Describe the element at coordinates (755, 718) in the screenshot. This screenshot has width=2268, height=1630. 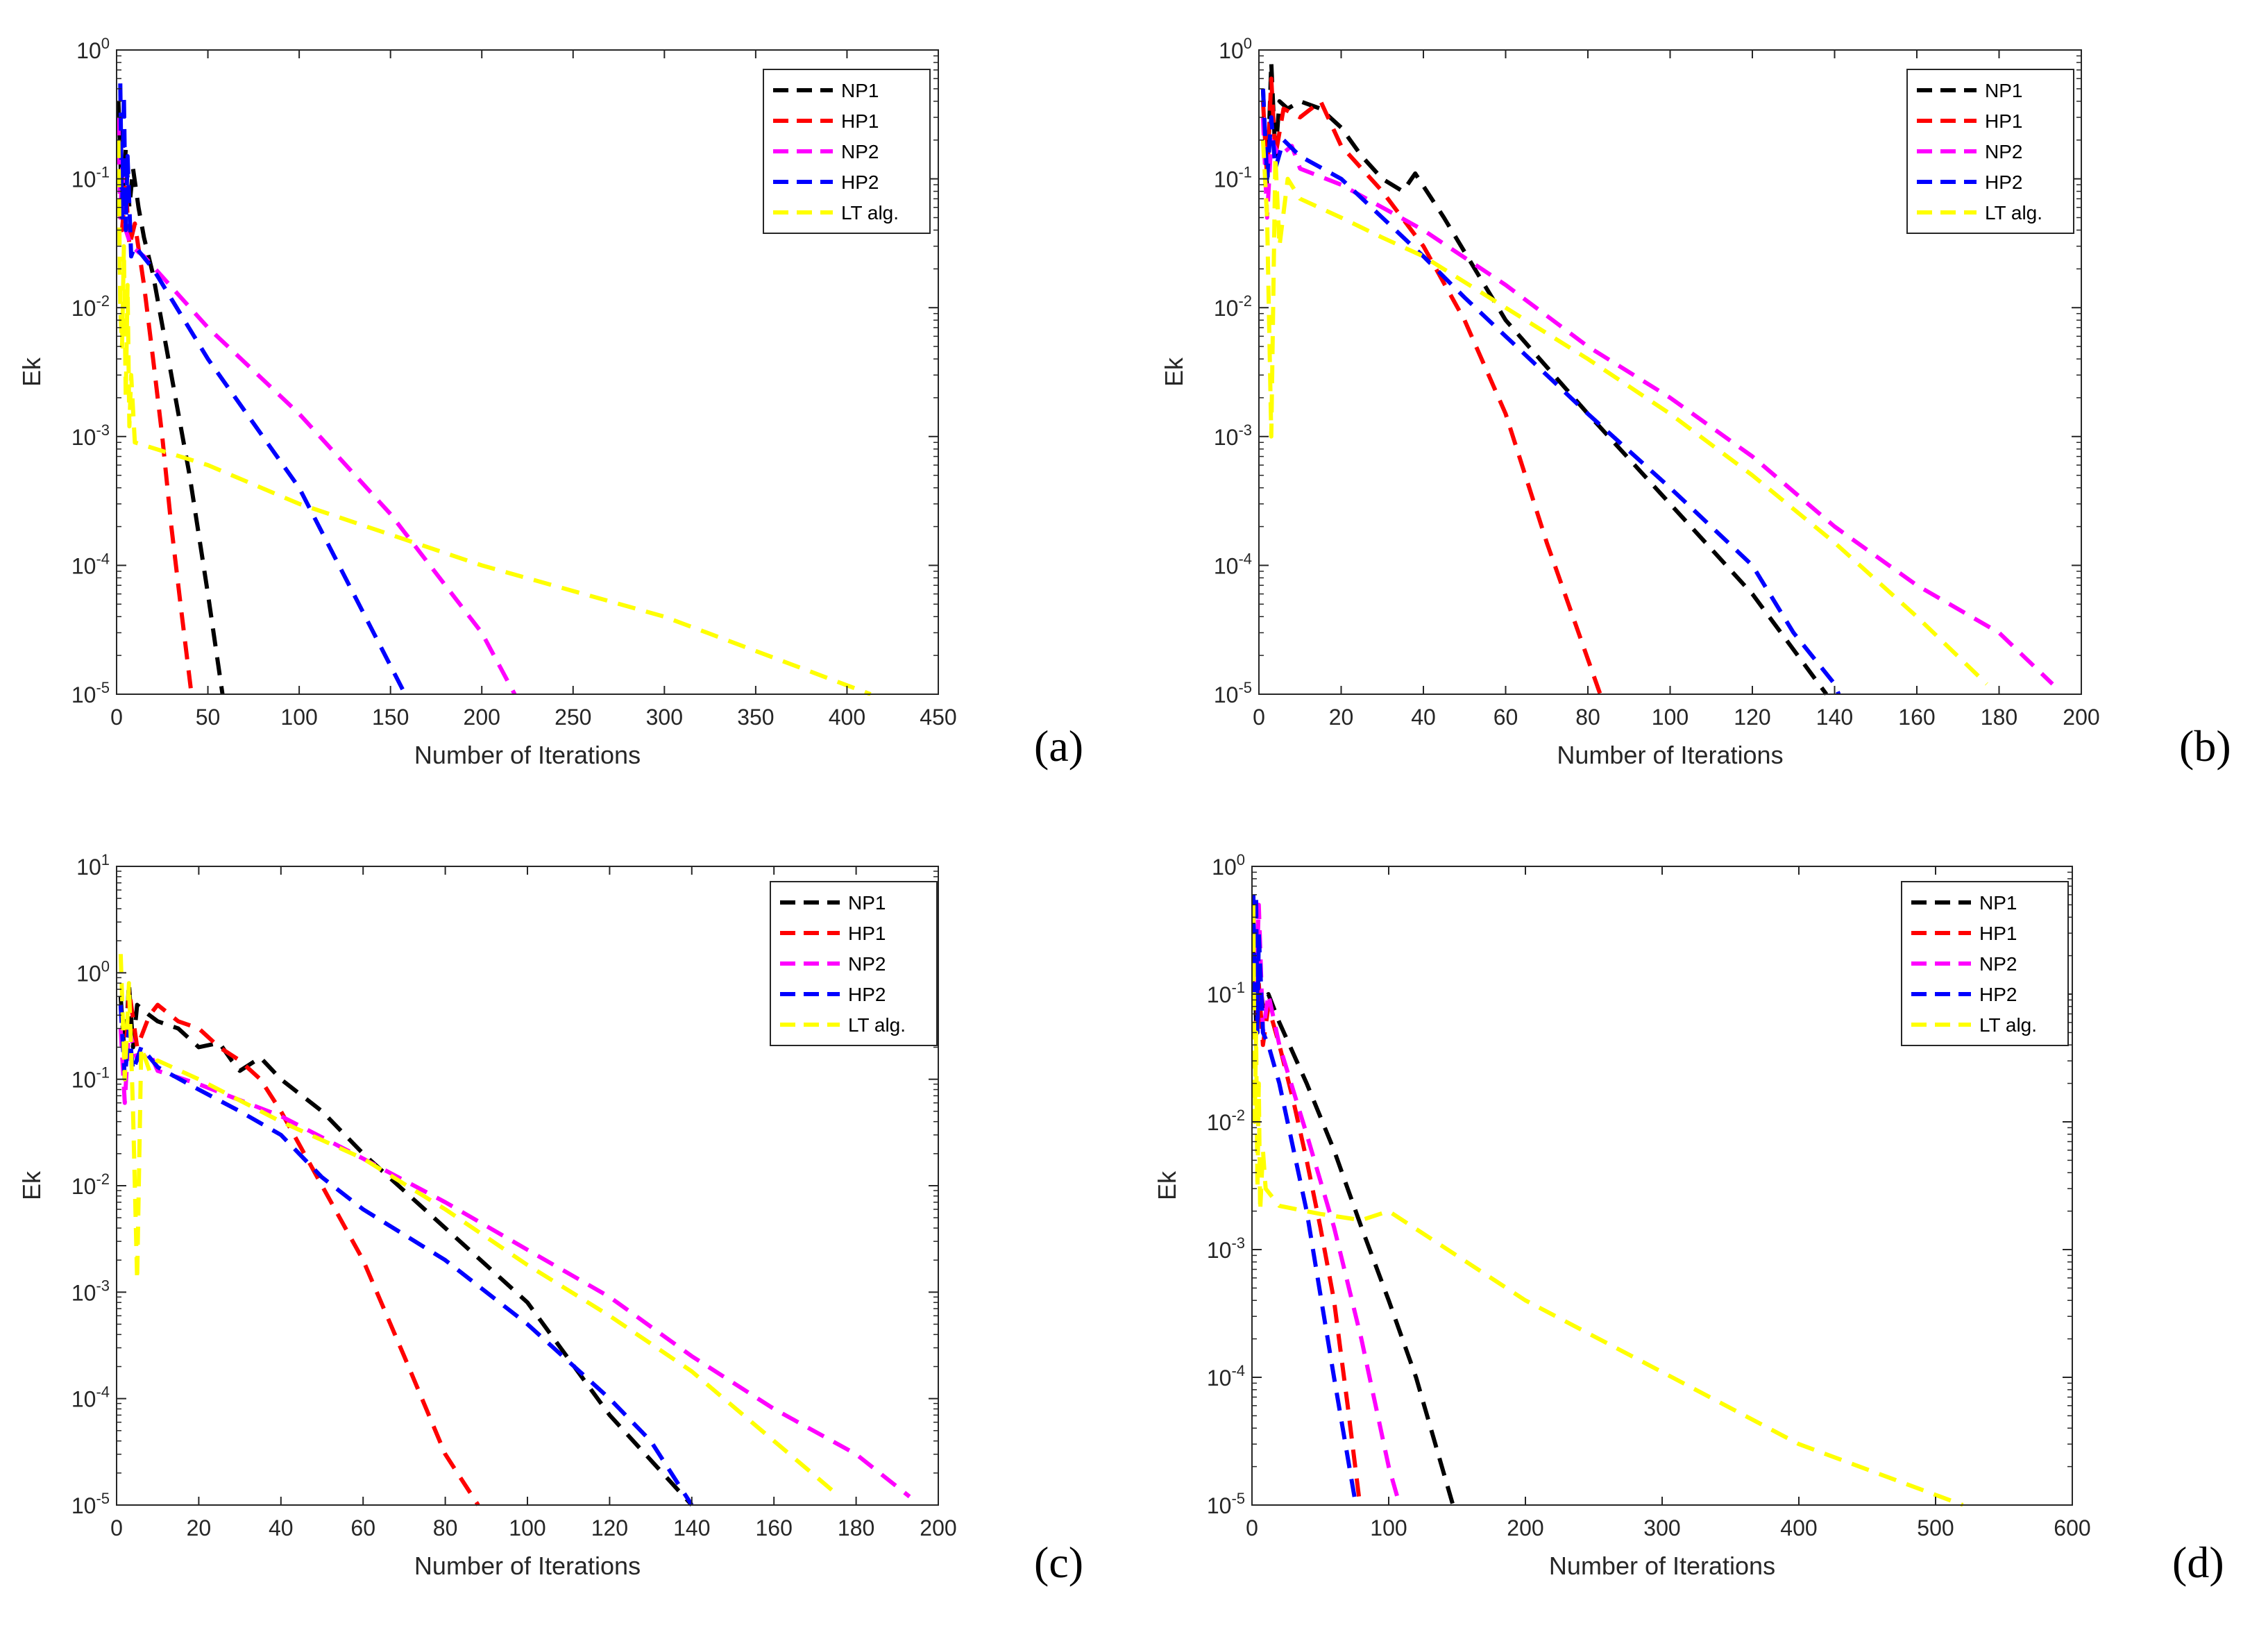
I see `x-tick-label: 350` at that location.